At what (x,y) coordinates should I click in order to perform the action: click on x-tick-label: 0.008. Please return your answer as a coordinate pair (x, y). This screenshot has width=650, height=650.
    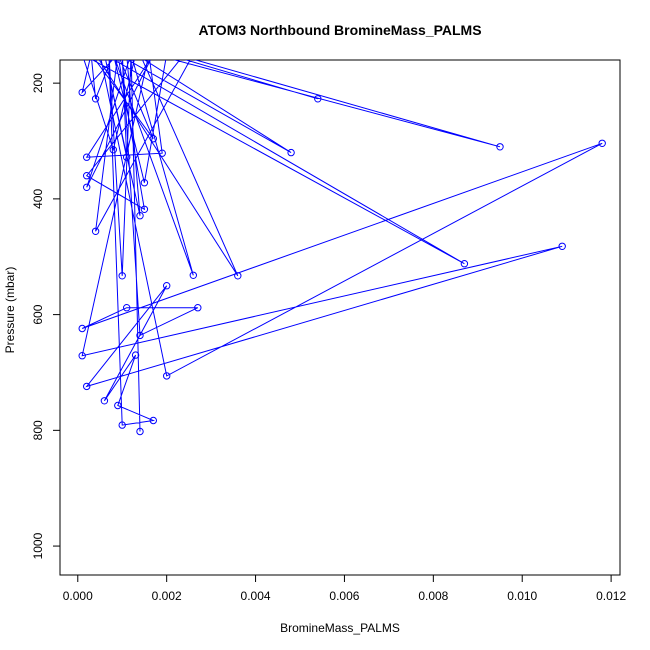
    Looking at the image, I should click on (433, 596).